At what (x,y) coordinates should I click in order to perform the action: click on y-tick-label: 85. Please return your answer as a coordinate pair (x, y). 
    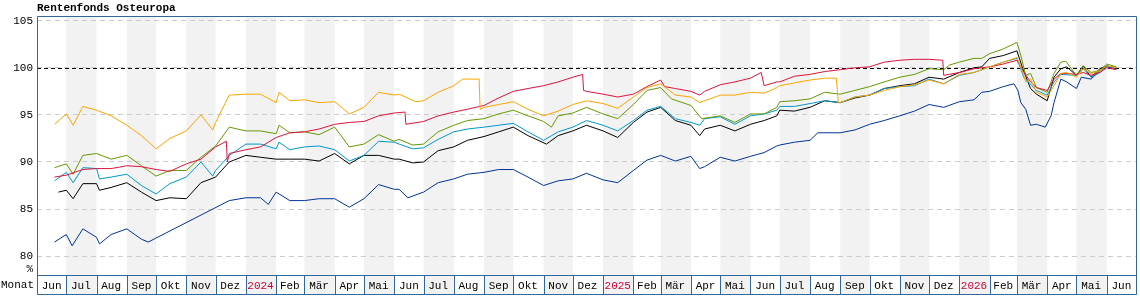
    Looking at the image, I should click on (26, 208).